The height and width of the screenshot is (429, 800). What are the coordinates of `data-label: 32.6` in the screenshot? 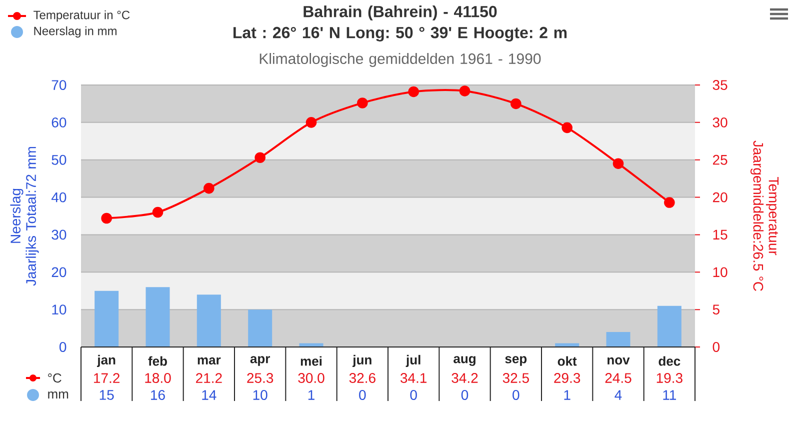 It's located at (362, 378).